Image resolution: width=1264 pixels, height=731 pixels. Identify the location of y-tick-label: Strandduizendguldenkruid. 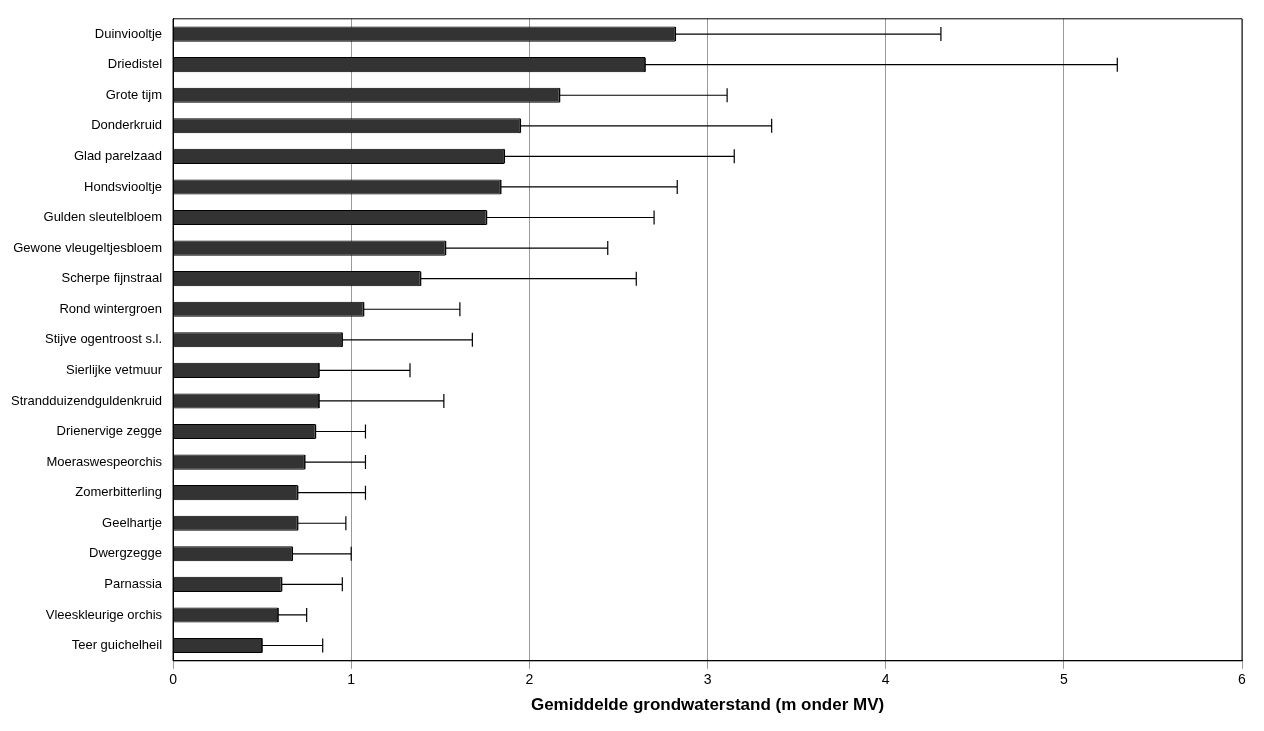
(86, 400).